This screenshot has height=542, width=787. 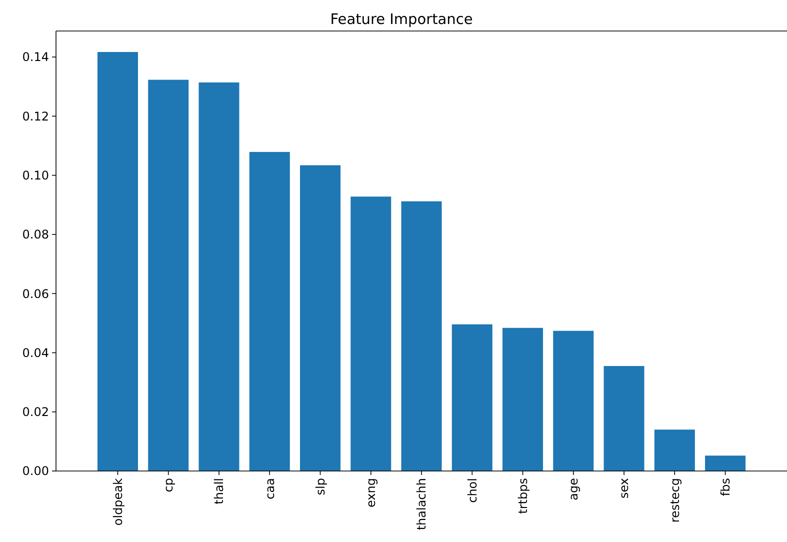 I want to click on y-tick-label: 0.10, so click(x=35, y=175).